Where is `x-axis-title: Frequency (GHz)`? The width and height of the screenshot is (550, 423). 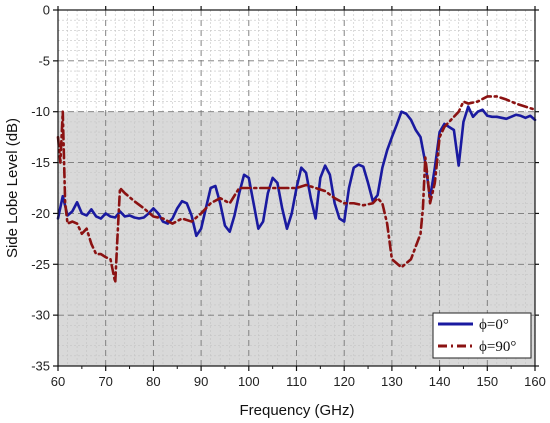
x-axis-title: Frequency (GHz) is located at coordinates (296, 410).